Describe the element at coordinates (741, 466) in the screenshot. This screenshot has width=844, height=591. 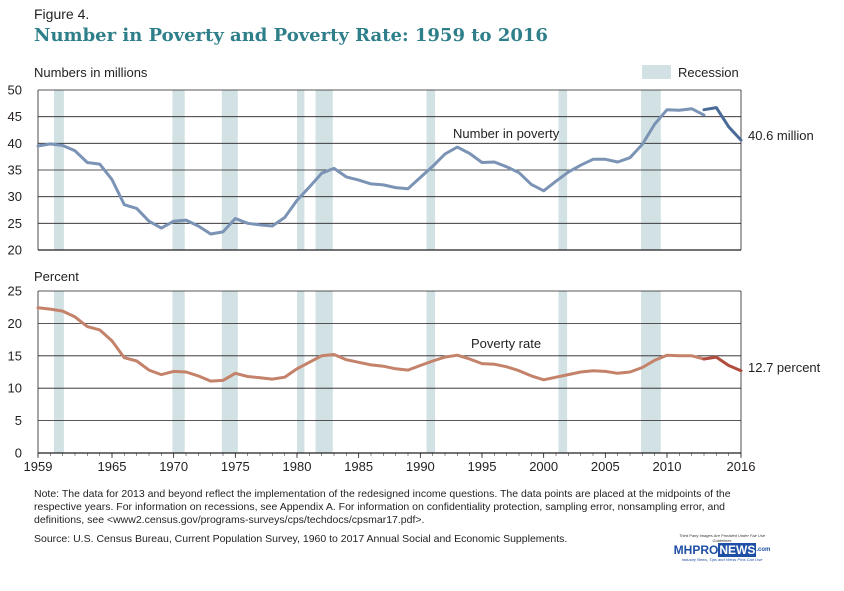
I see `x-tick-label: 2016` at that location.